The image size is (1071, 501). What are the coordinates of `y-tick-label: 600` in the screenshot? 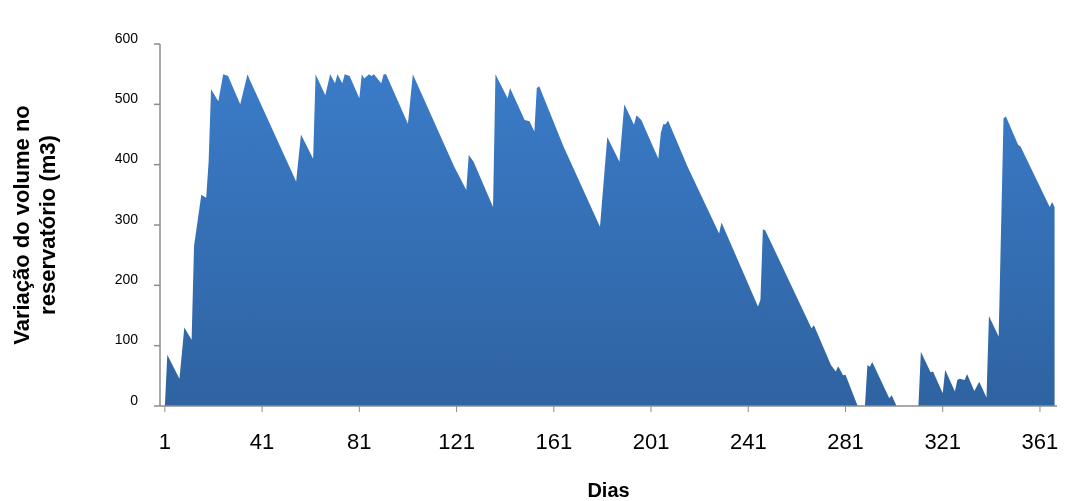 It's located at (126, 37).